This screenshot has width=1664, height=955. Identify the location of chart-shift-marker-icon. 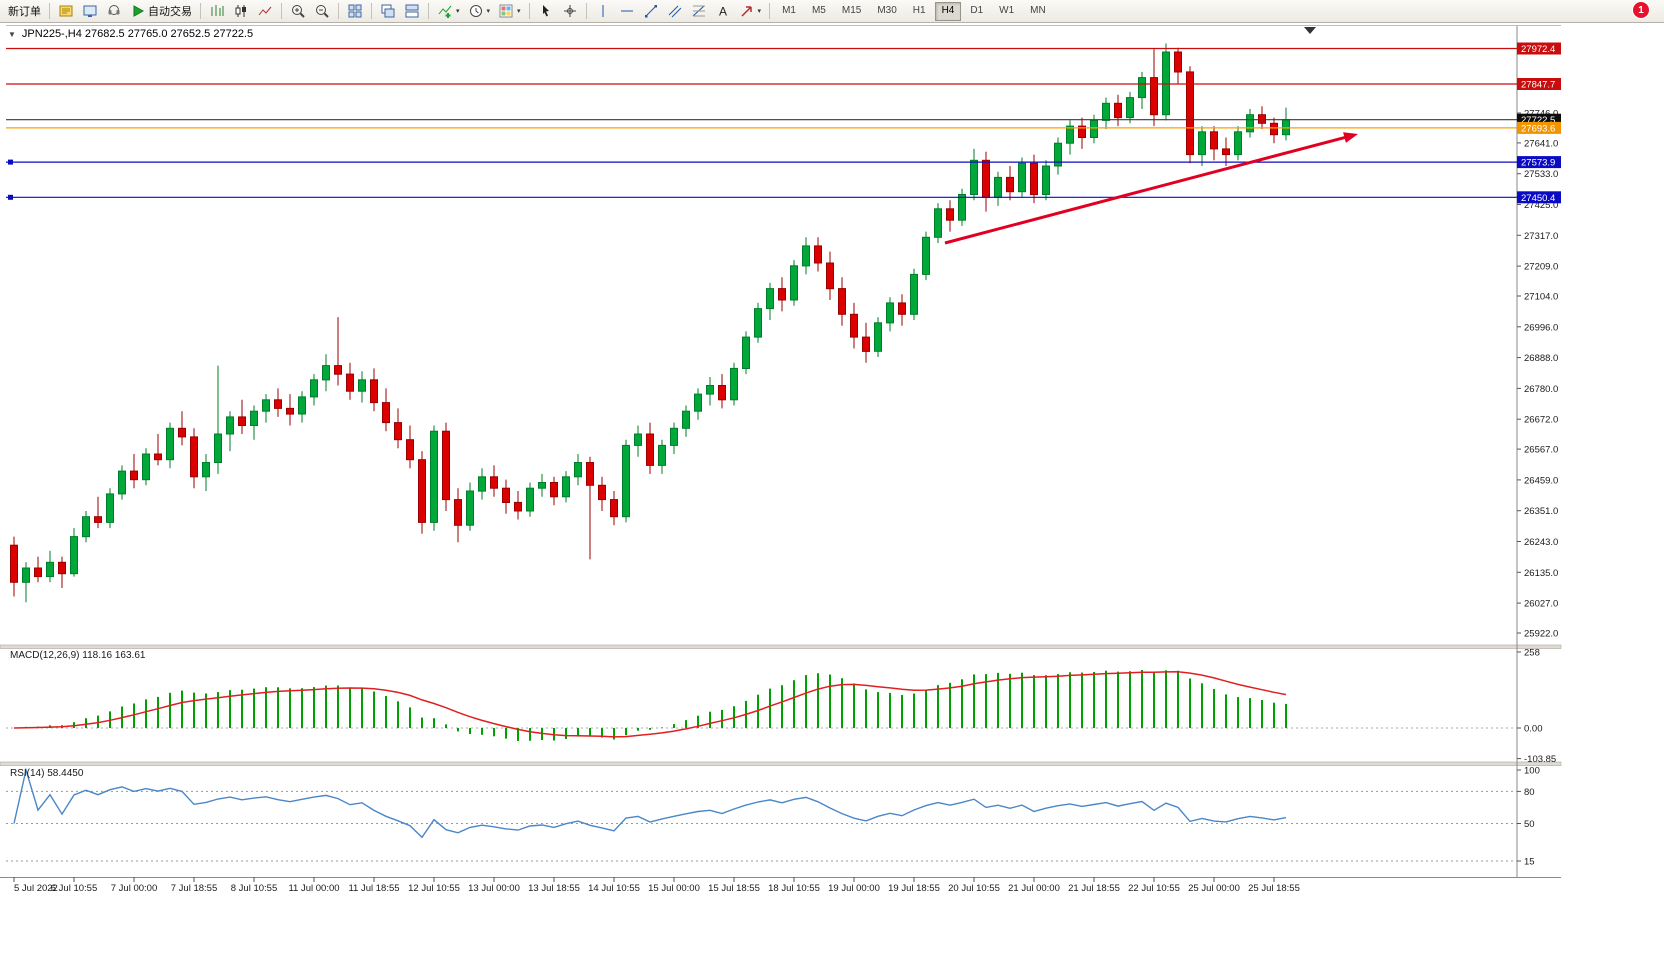
(1310, 30).